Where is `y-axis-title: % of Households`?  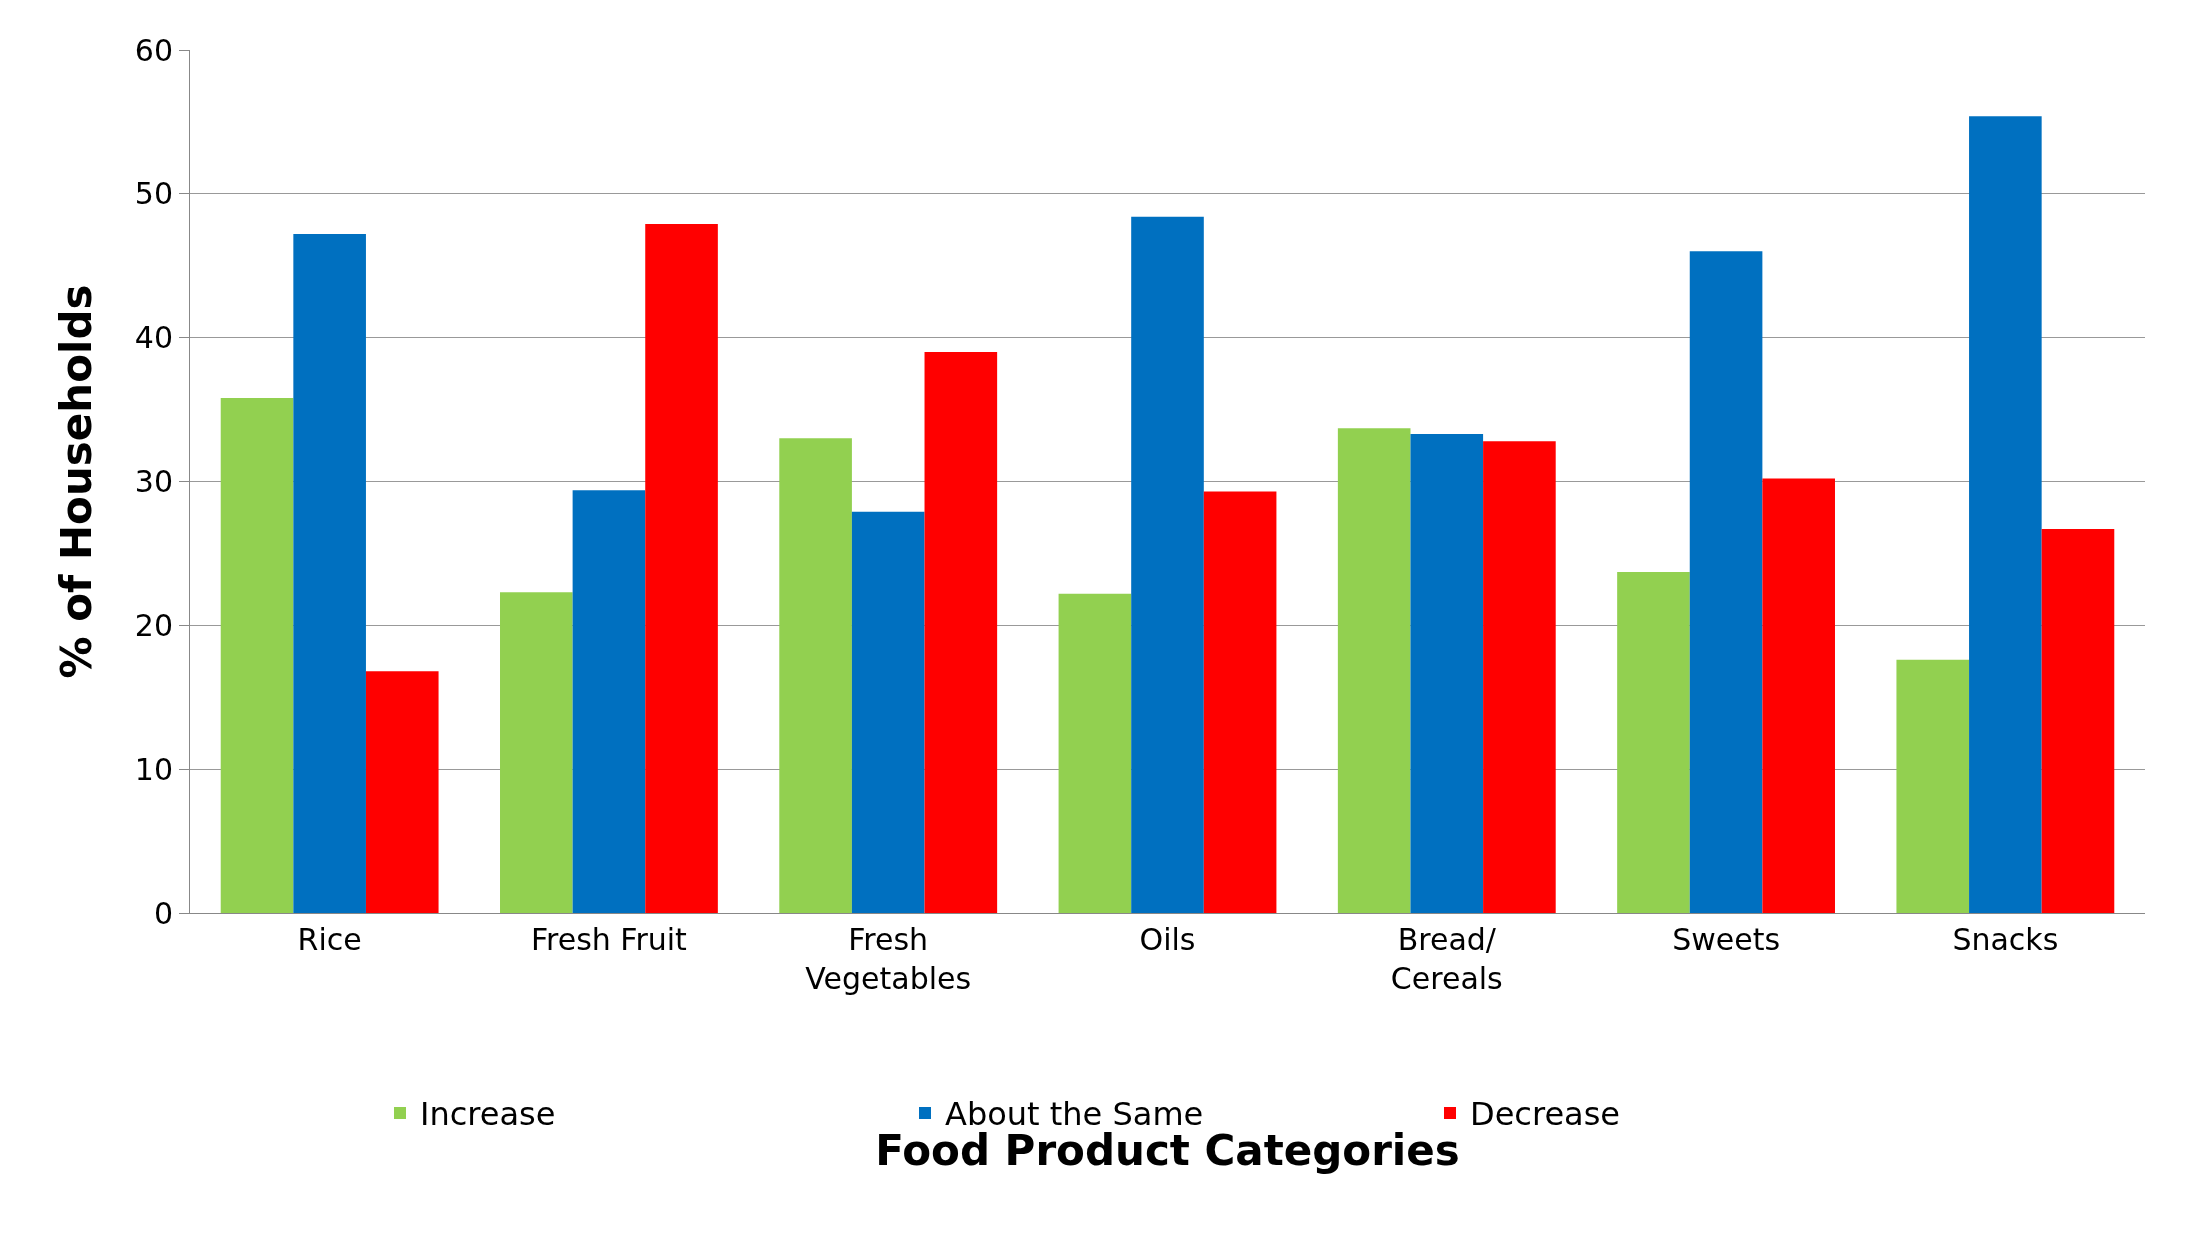 y-axis-title: % of Households is located at coordinates (76, 481).